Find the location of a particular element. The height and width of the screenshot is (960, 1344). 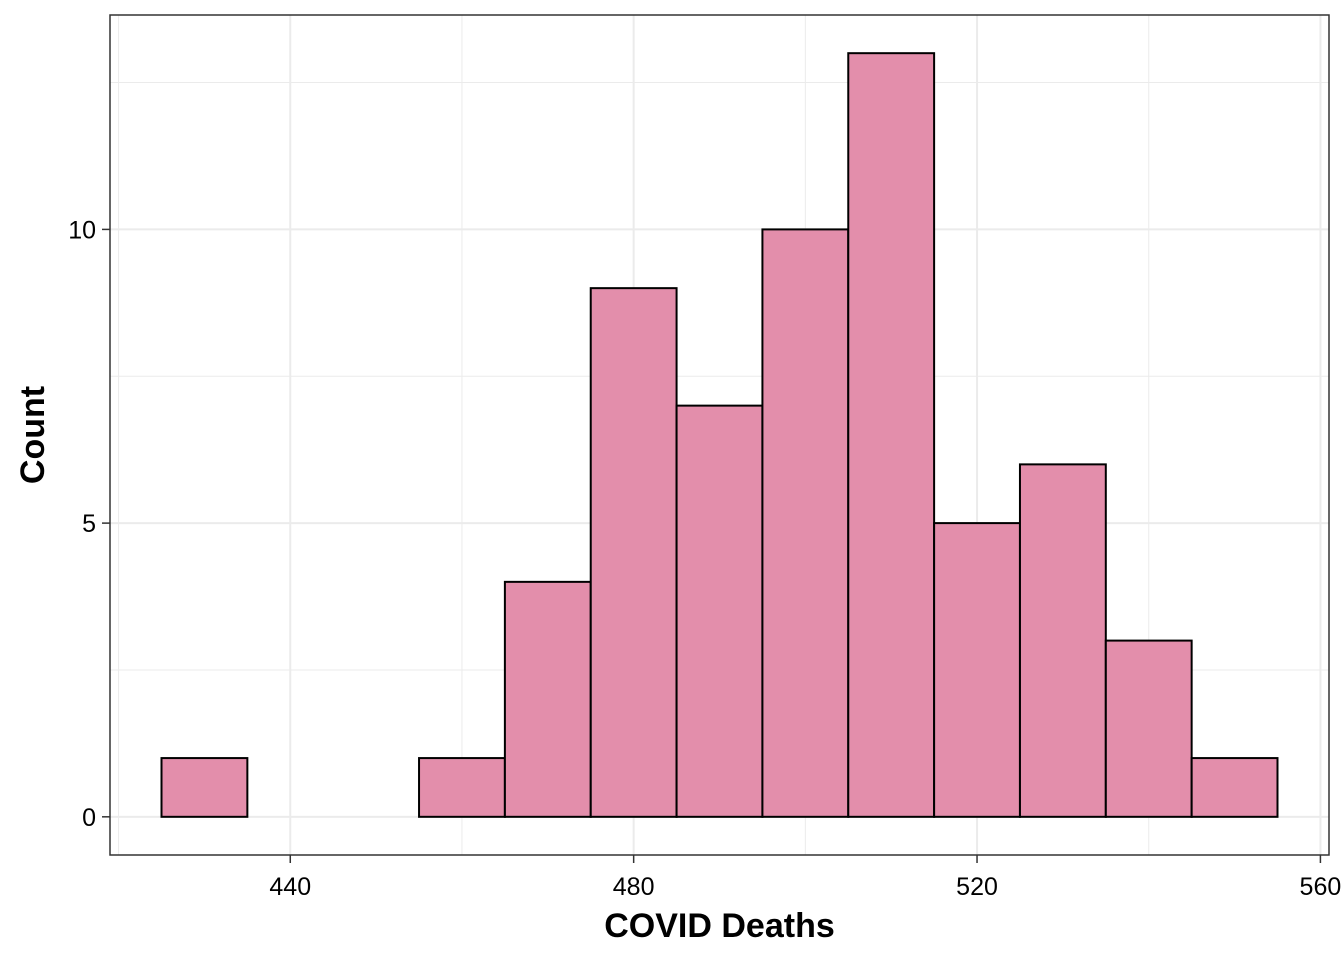

y-axis-tick-labels: 0 5 10 is located at coordinates (82, 523).